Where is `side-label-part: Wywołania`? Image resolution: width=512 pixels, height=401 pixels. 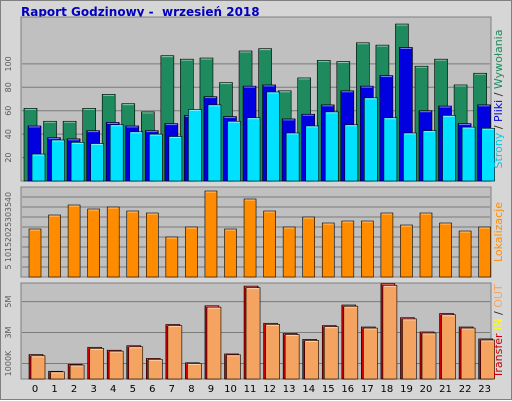
side-label-part: Wywołania is located at coordinates (498, 60).